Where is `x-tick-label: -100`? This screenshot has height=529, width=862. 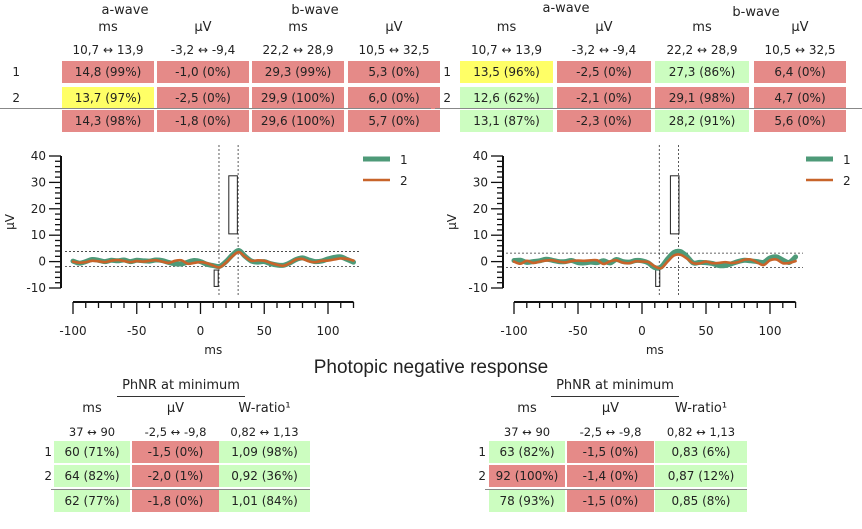 x-tick-label: -100 is located at coordinates (513, 331).